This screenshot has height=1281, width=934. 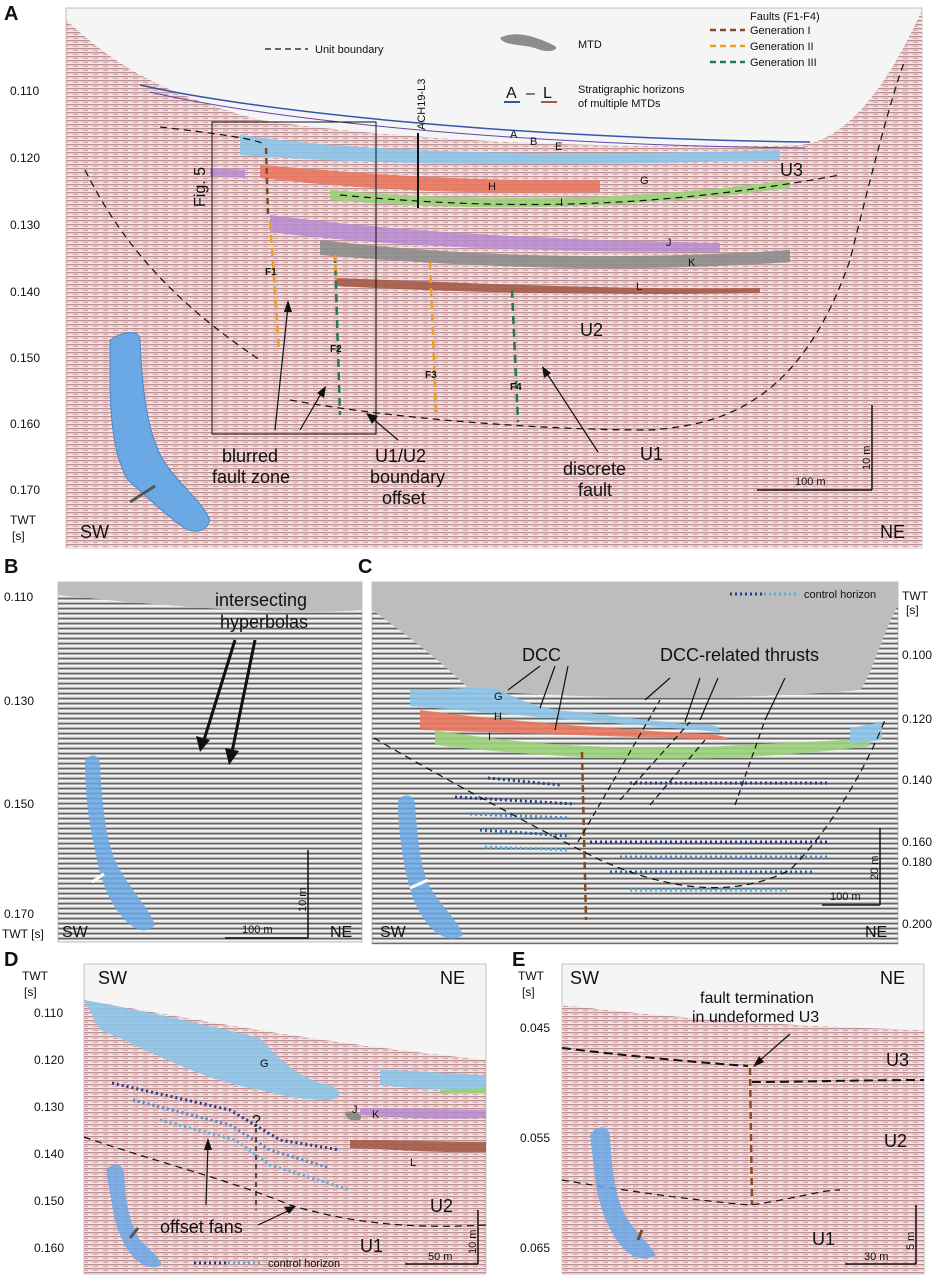 I want to click on d-horizon-j: J, so click(x=355, y=1110).